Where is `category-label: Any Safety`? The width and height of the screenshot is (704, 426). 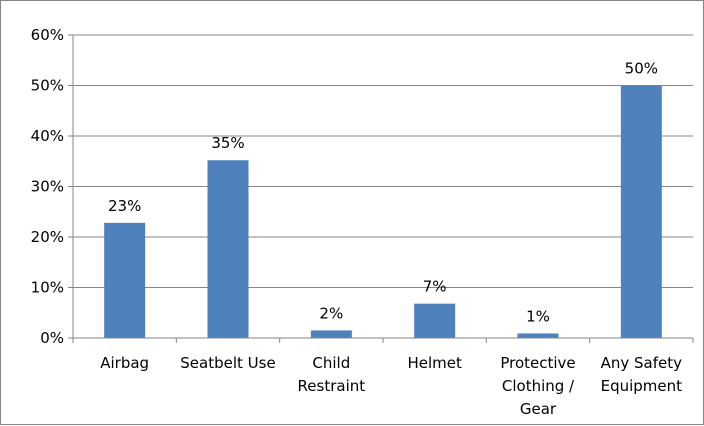 category-label: Any Safety is located at coordinates (642, 363).